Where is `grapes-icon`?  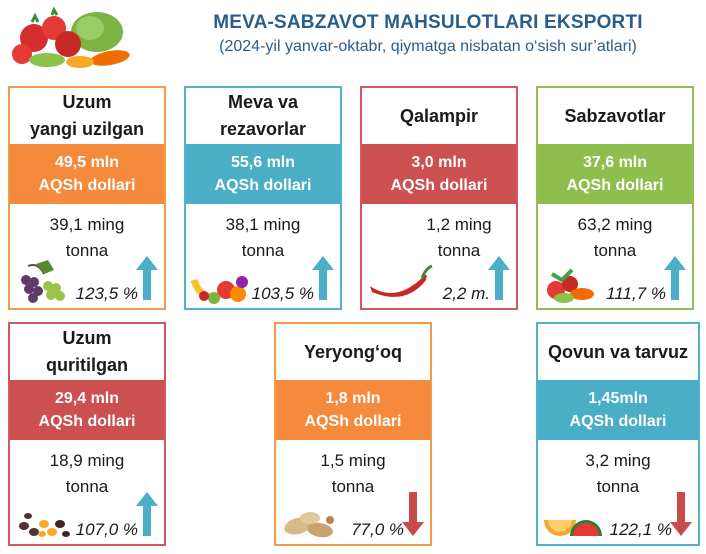
grapes-icon is located at coordinates (45, 282).